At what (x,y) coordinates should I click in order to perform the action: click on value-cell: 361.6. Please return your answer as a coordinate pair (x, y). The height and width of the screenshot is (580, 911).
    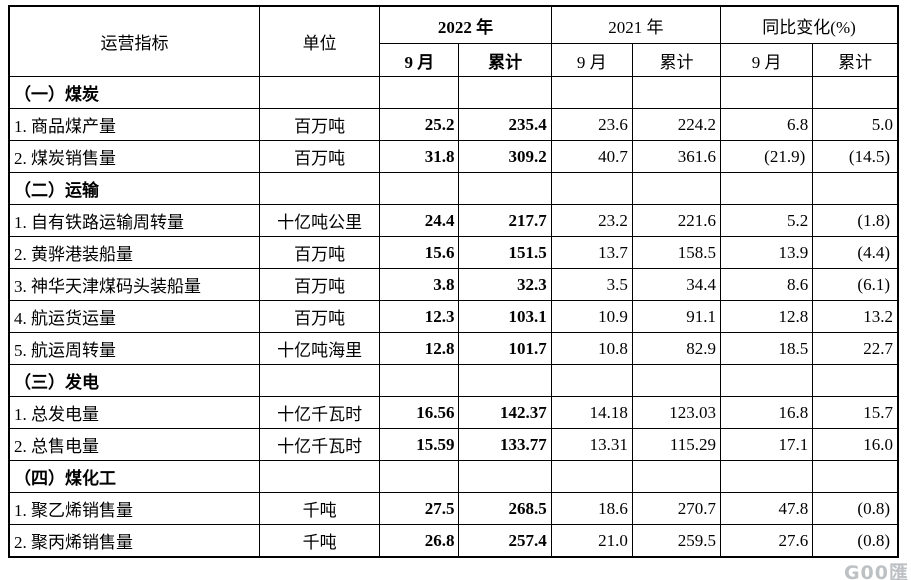
    Looking at the image, I should click on (676, 156).